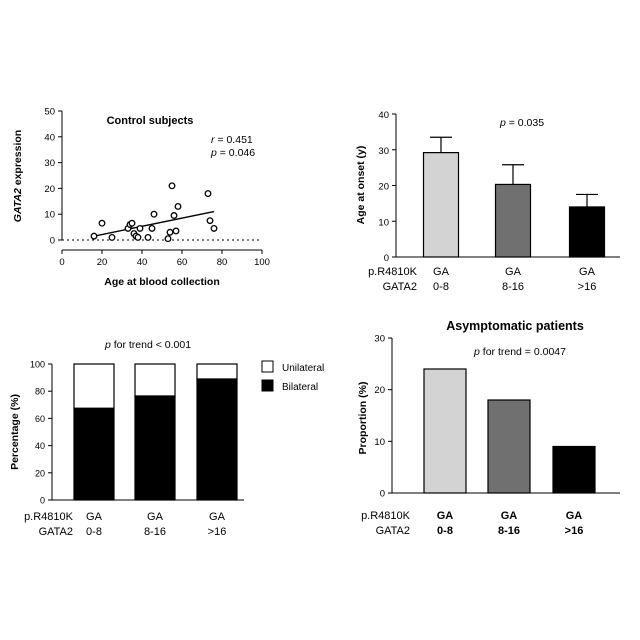  I want to click on chart-title: Asymptomatic patients, so click(515, 326).